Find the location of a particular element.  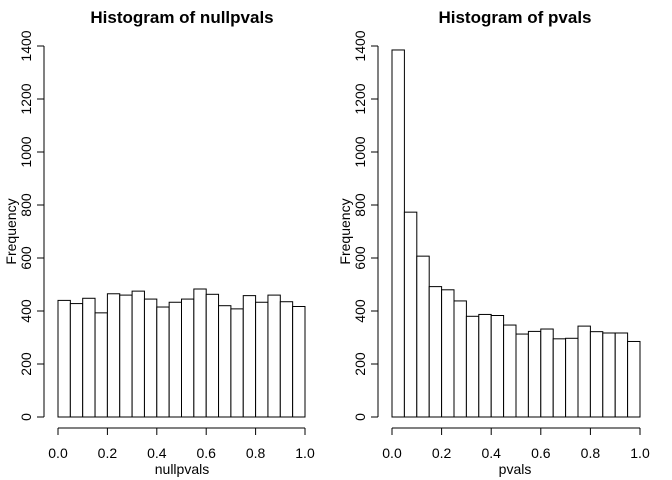

x-axis-label: pvals is located at coordinates (515, 469).